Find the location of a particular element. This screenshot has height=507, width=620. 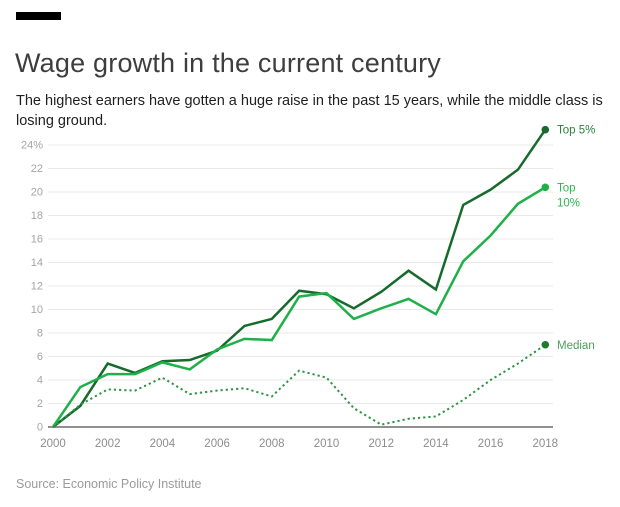

source-credit: Source: Economic Policy Institute is located at coordinates (109, 483).